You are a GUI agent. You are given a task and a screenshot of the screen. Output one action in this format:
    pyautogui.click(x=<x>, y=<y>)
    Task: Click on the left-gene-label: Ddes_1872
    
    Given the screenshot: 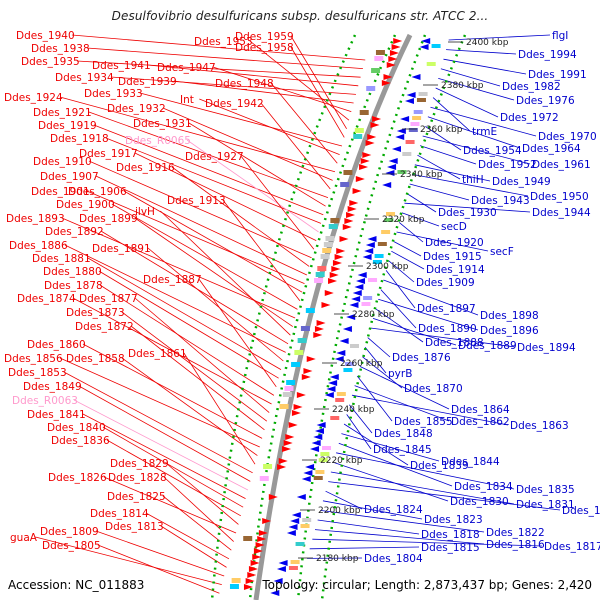 What is the action you would take?
    pyautogui.click(x=104, y=327)
    